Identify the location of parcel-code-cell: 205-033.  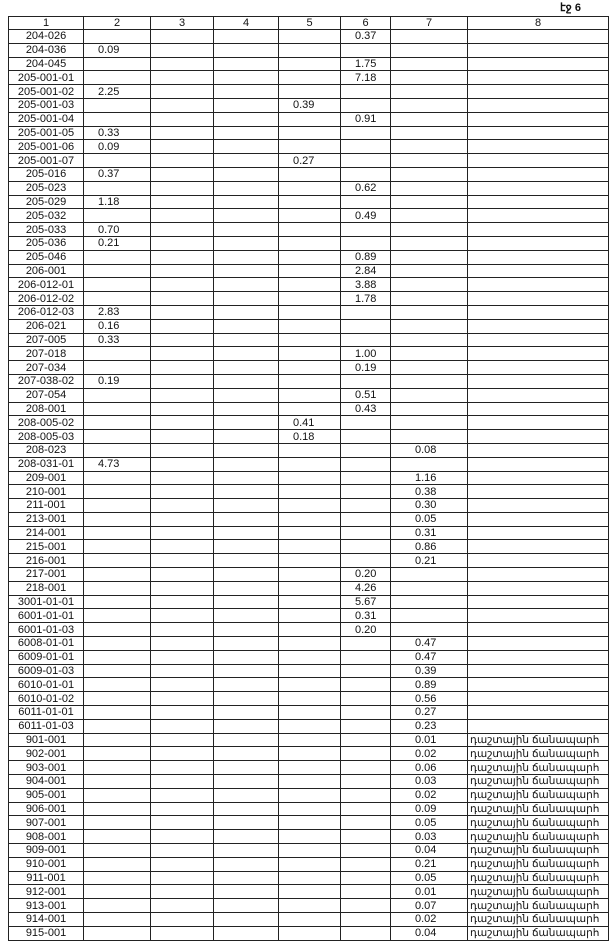
(46, 229).